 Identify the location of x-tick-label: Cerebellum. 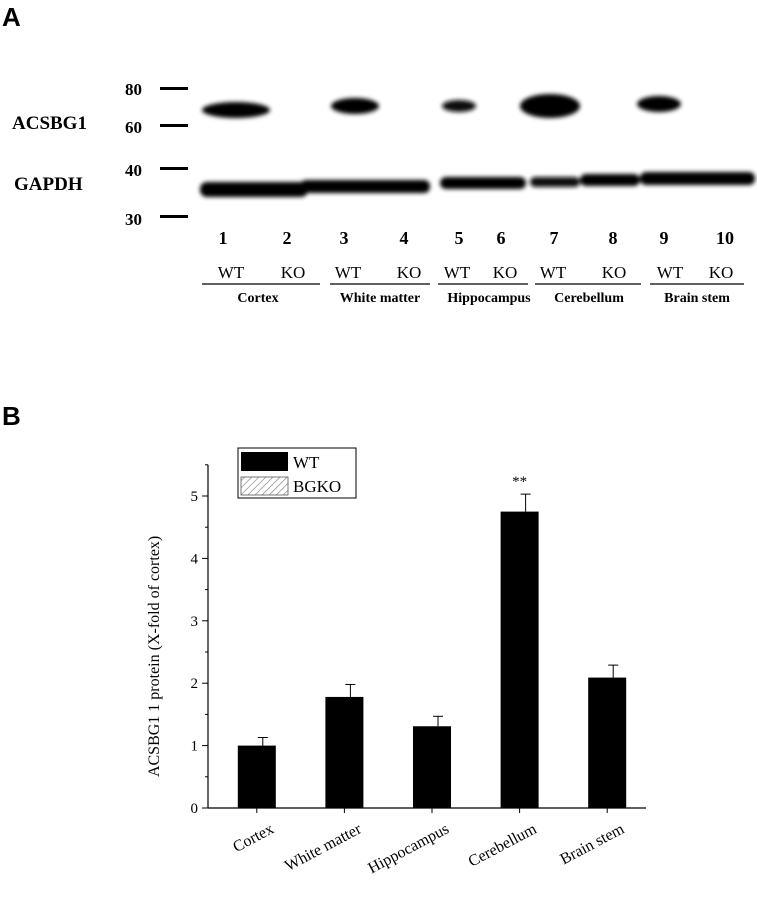
(503, 845).